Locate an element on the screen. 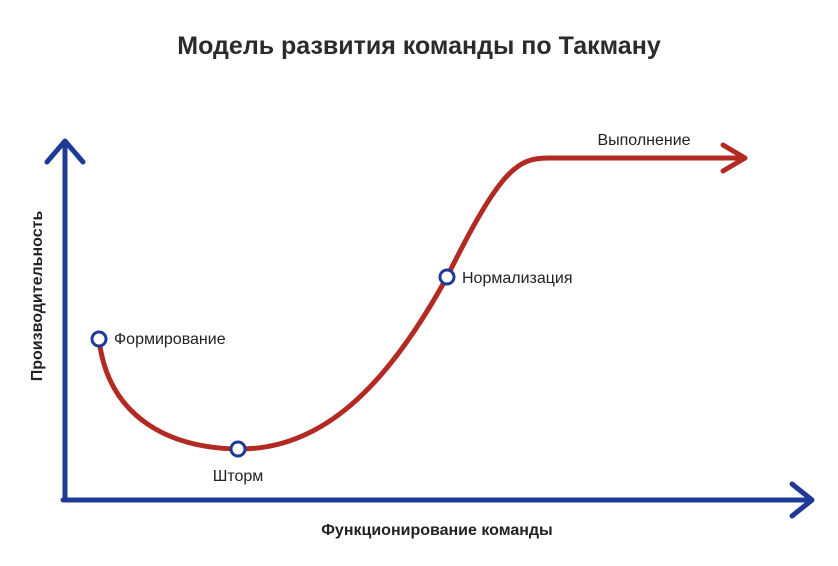 The height and width of the screenshot is (566, 838). diagram-title: Модель развития команды по Такману is located at coordinates (419, 46).